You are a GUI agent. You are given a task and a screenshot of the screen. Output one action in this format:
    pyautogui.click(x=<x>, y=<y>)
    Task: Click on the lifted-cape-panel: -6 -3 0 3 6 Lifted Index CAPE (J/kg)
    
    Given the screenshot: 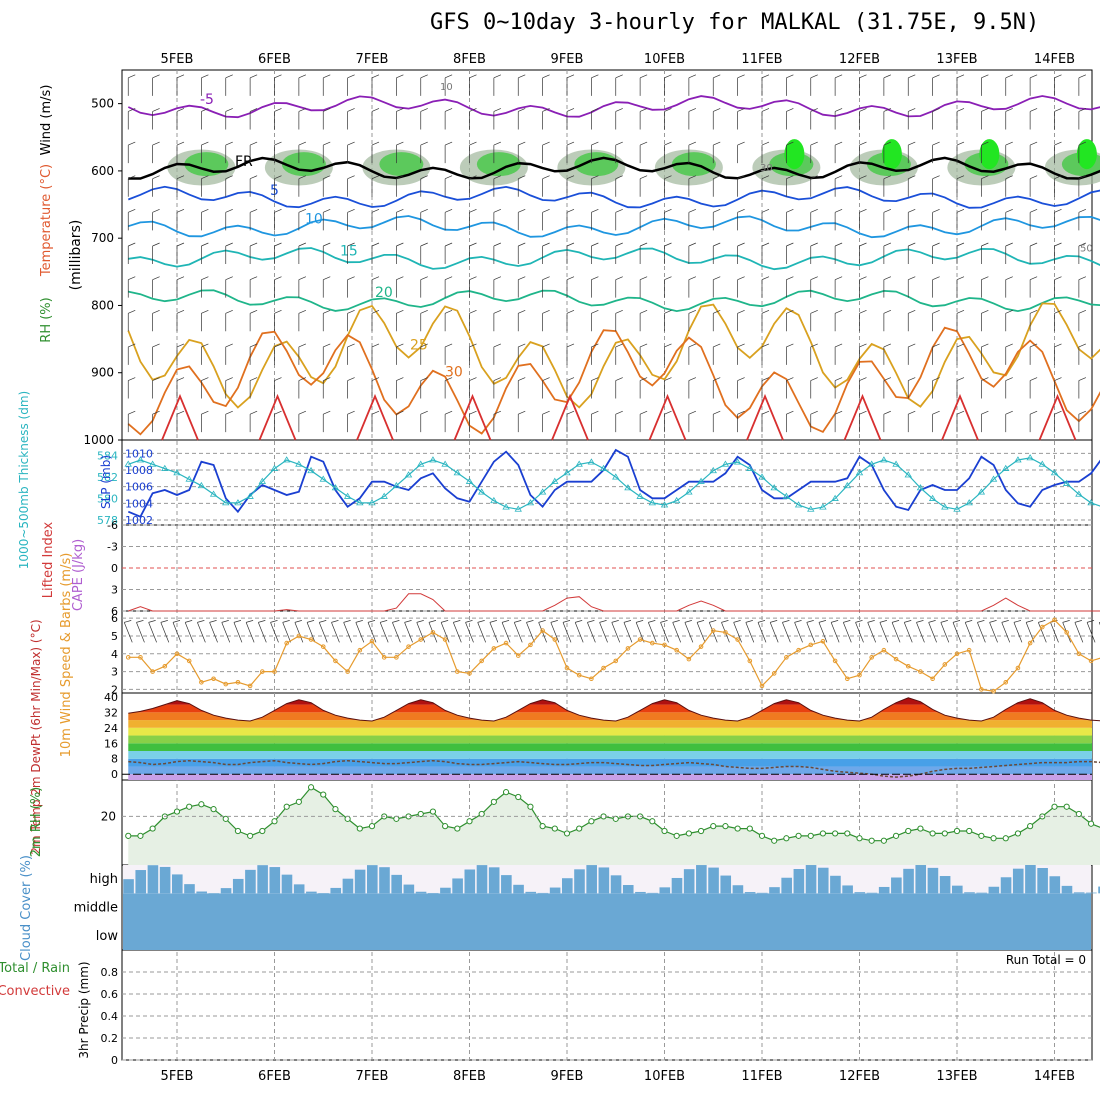 What is the action you would take?
    pyautogui.click(x=570, y=568)
    